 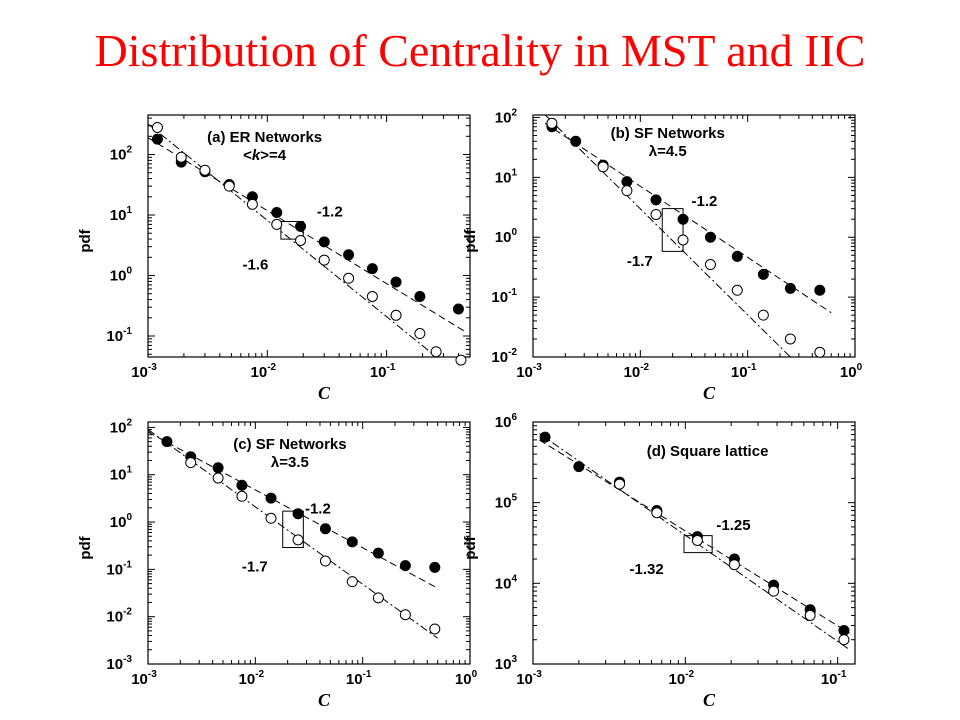 What do you see at coordinates (708, 451) in the screenshot?
I see `panel-title: (d) Square lattice` at bounding box center [708, 451].